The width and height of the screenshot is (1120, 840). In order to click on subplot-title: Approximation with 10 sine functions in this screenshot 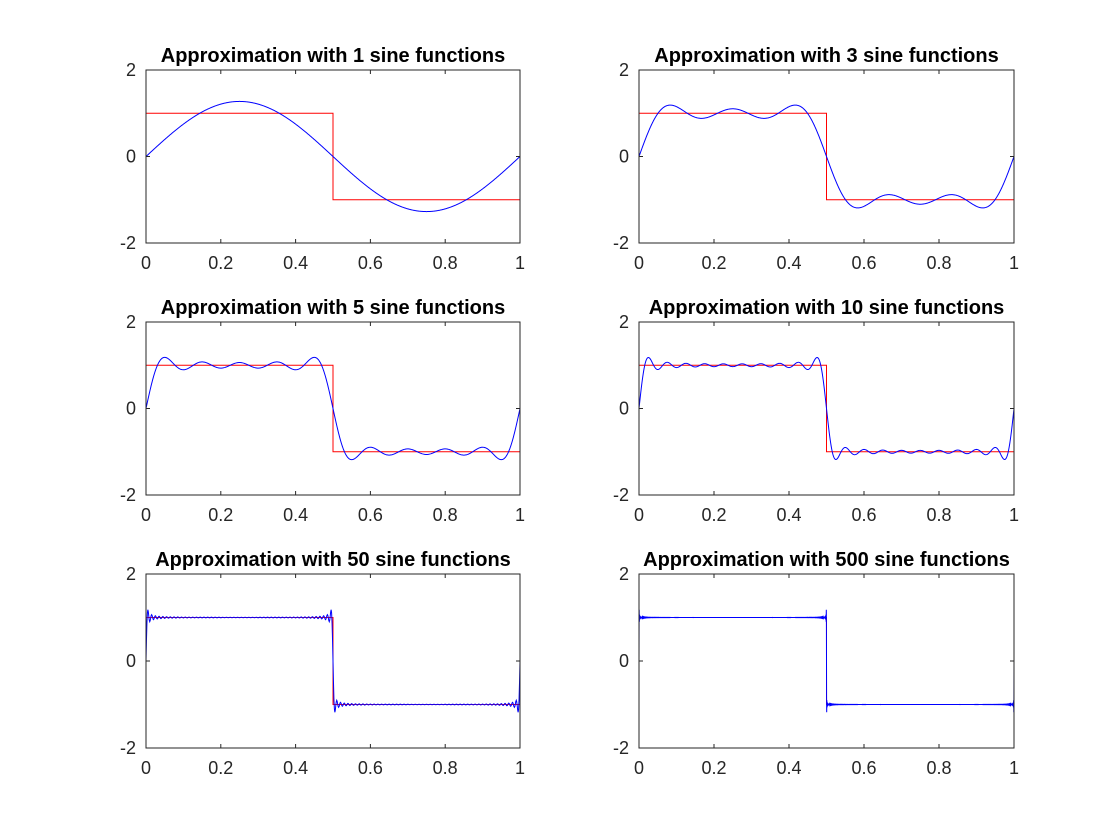, I will do `click(827, 308)`.